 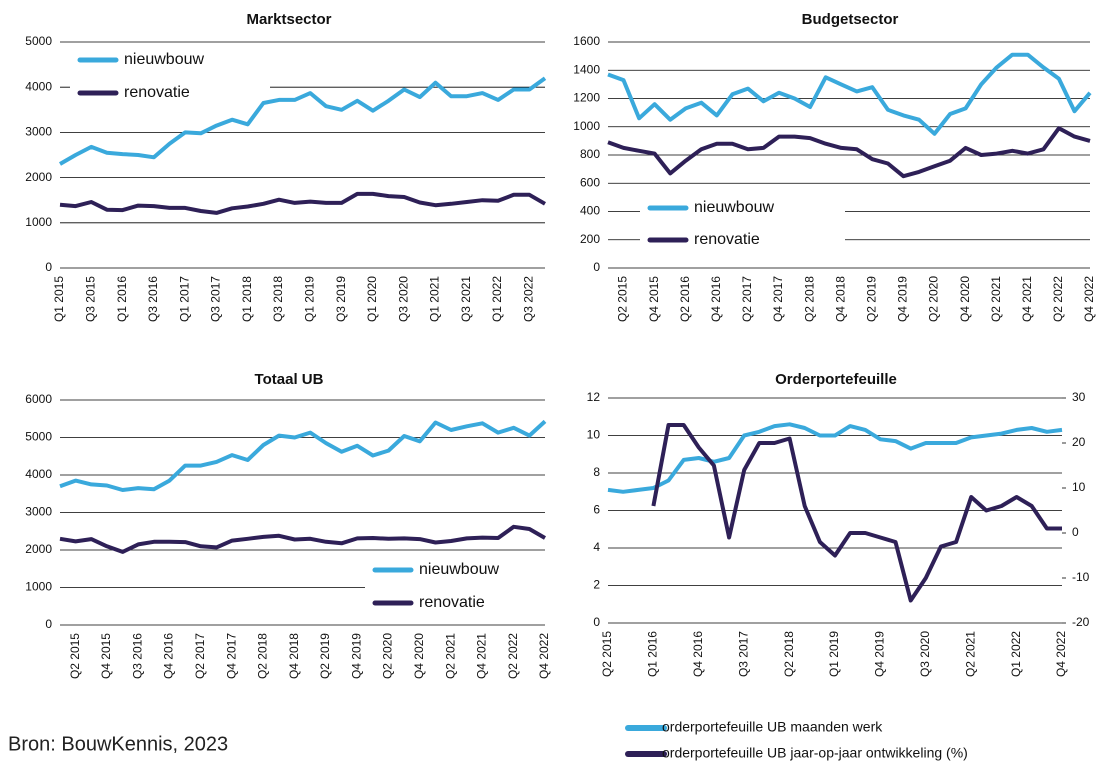 What do you see at coordinates (596, 585) in the screenshot?
I see `y-tick-label: 2` at bounding box center [596, 585].